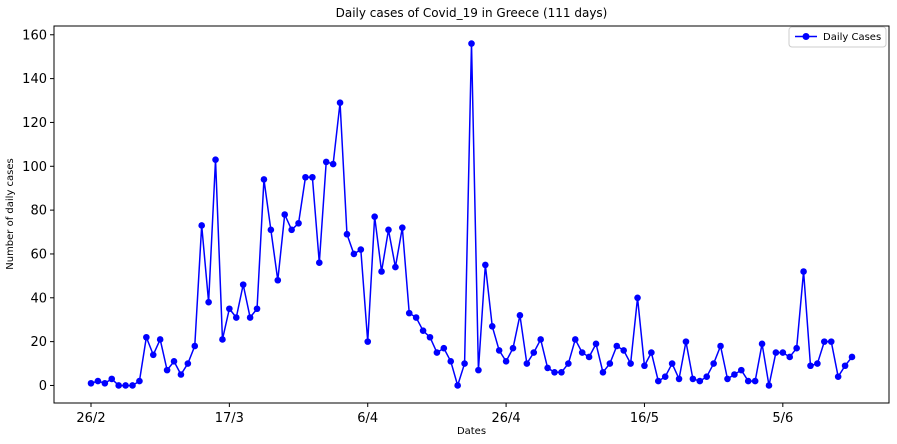 The height and width of the screenshot is (444, 897). Describe the element at coordinates (38, 211) in the screenshot. I see `y-tick-label: 80` at that location.